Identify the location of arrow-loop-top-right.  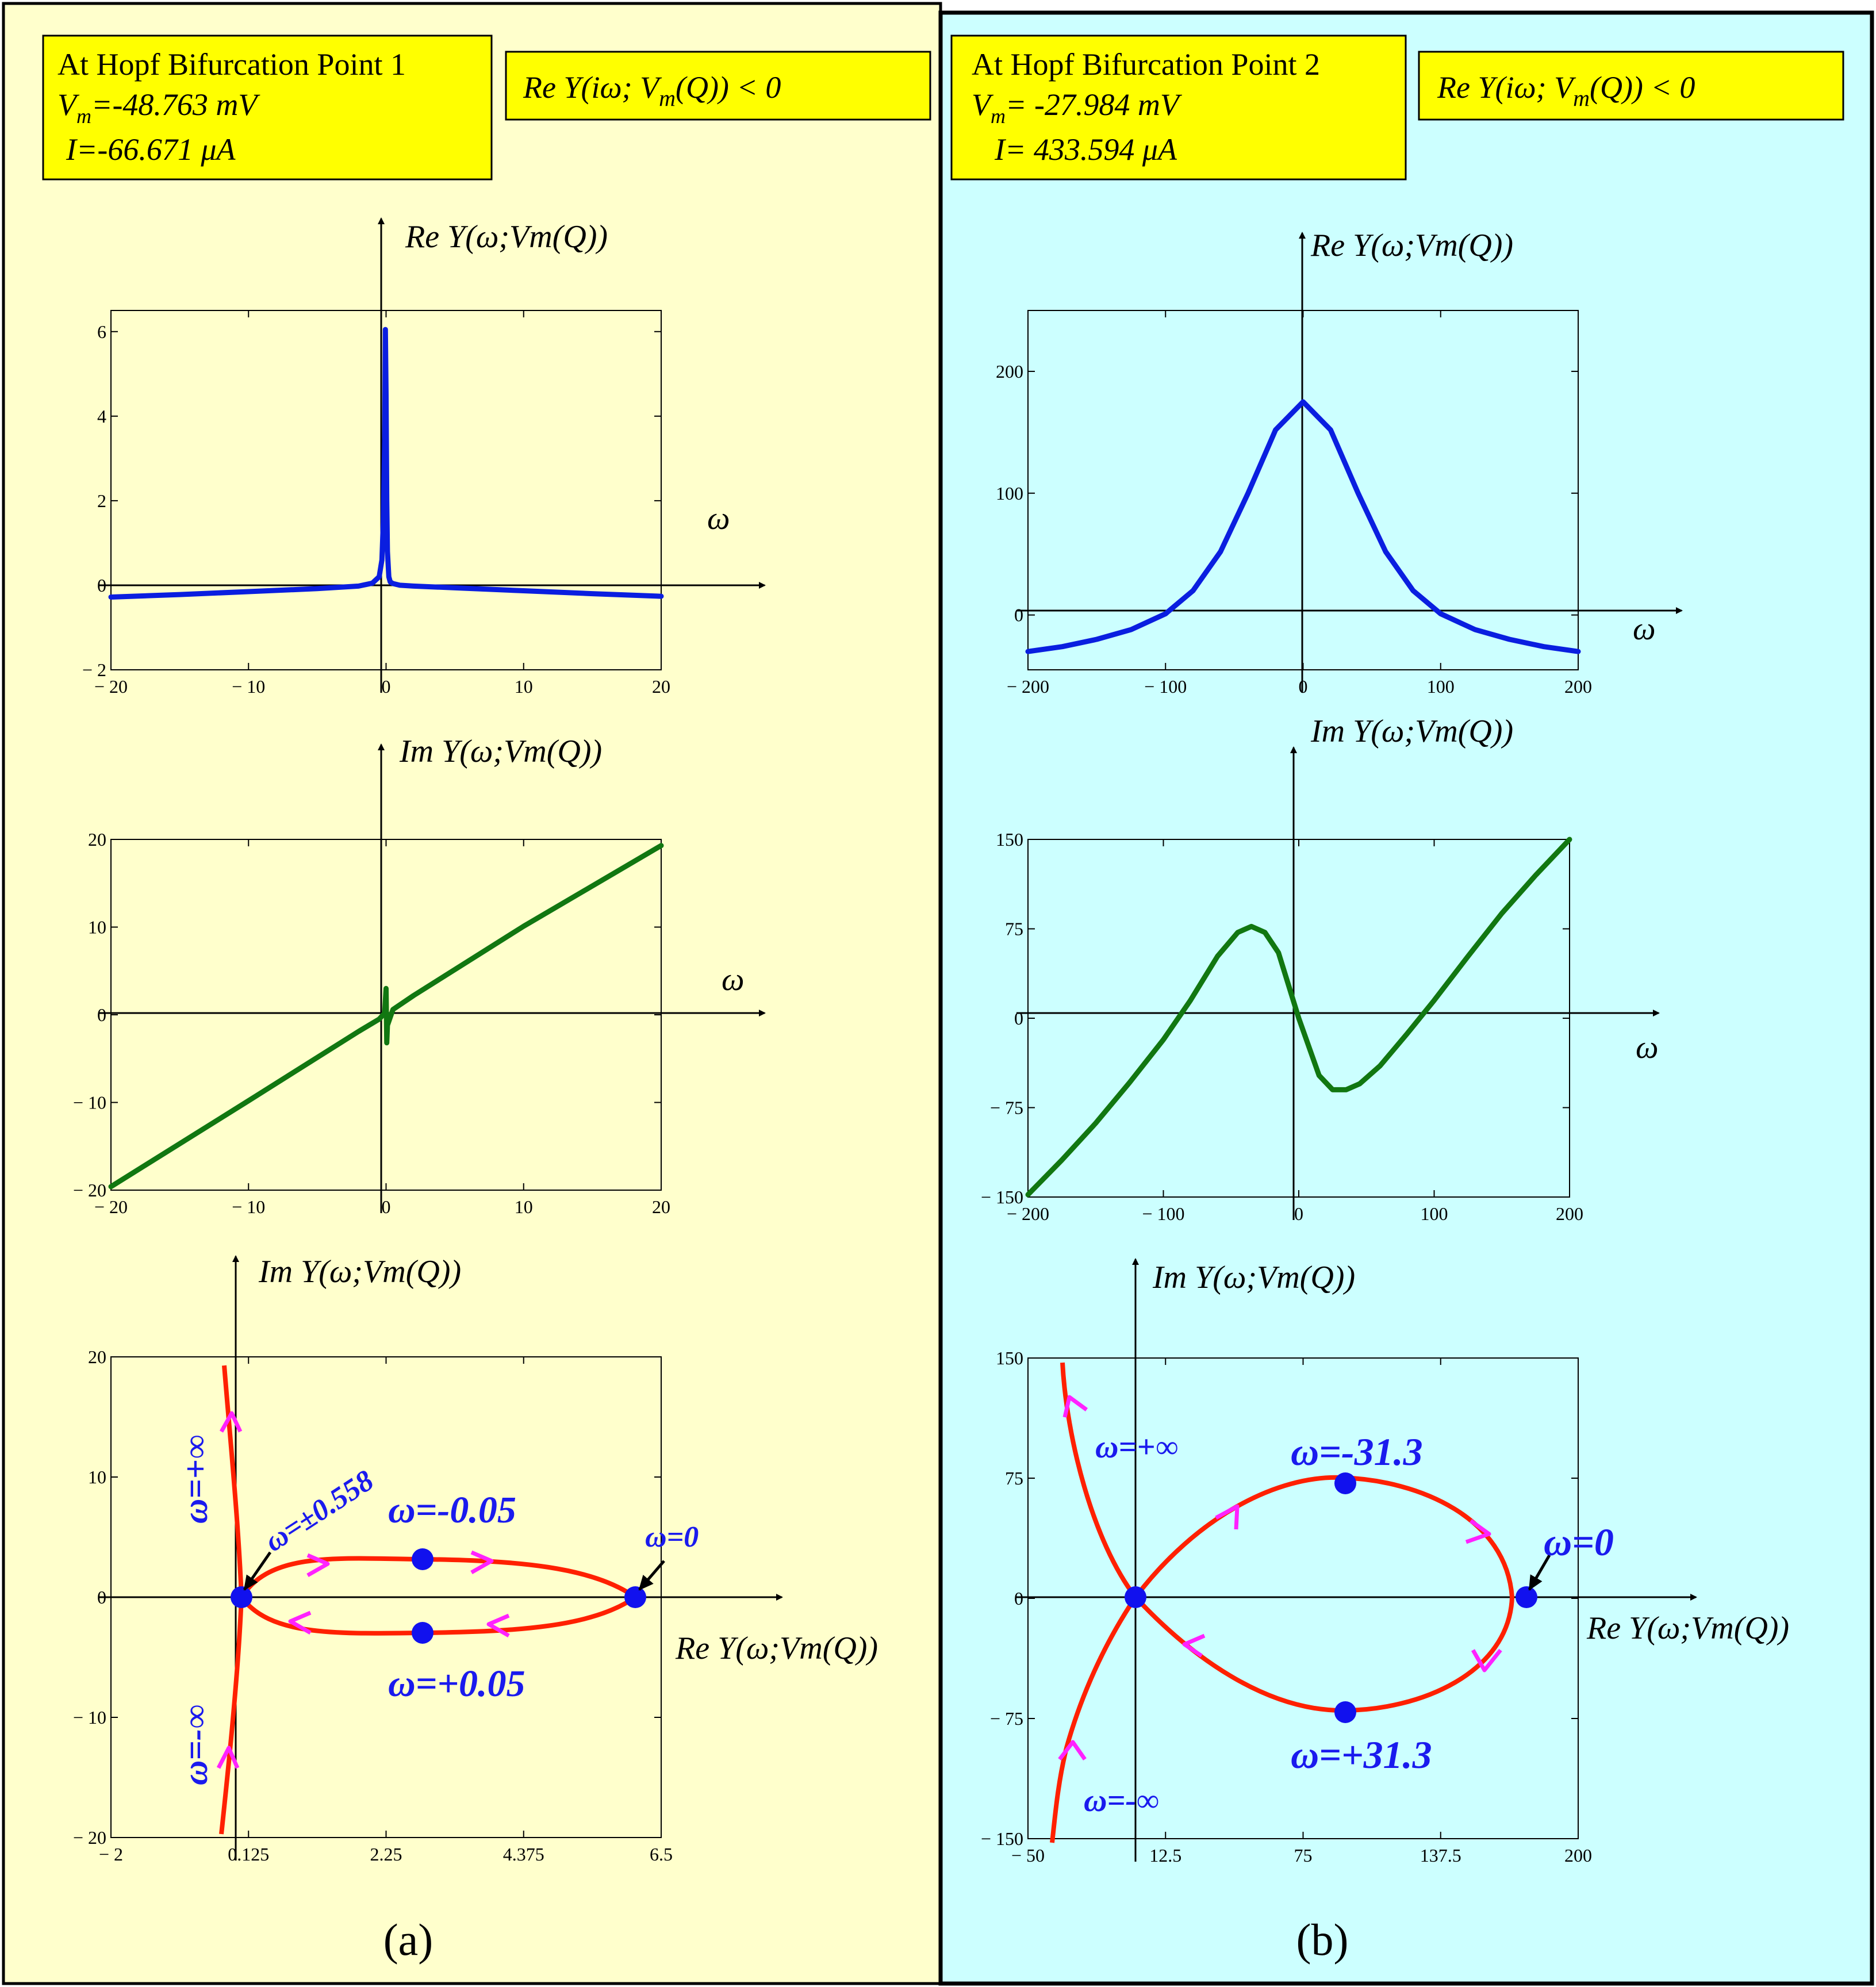
(482, 1562).